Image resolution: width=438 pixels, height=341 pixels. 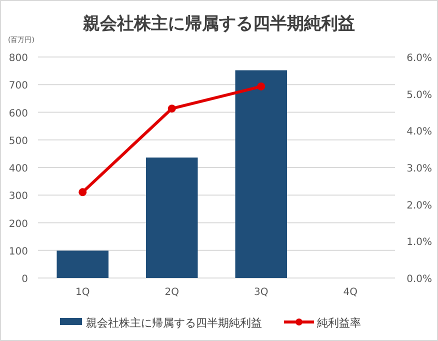 I want to click on x-tick-label: 4Q, so click(x=350, y=292).